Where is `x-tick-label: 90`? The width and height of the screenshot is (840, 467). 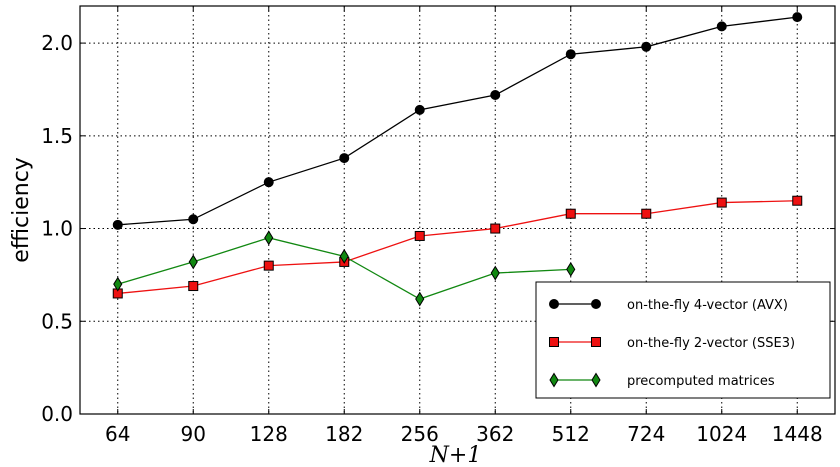
x-tick-label: 90 is located at coordinates (193, 434).